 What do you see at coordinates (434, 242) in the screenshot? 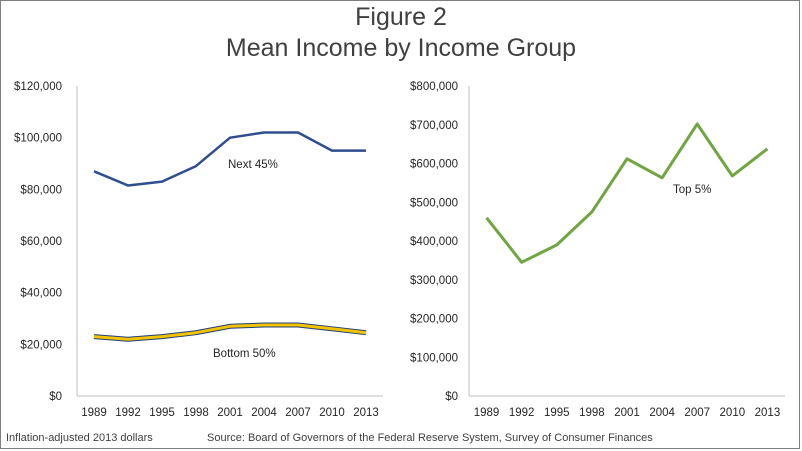
I see `y-tick-label: $400,000` at bounding box center [434, 242].